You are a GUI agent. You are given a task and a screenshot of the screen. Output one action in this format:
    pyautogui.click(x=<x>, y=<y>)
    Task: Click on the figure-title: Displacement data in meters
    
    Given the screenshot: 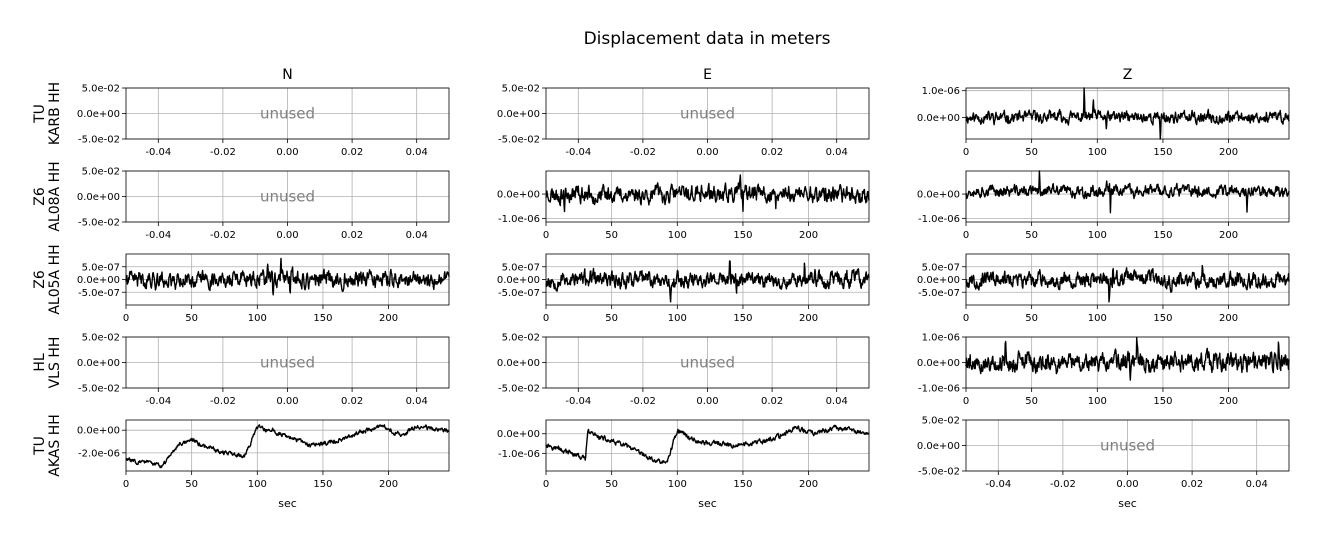 What is the action you would take?
    pyautogui.click(x=707, y=39)
    